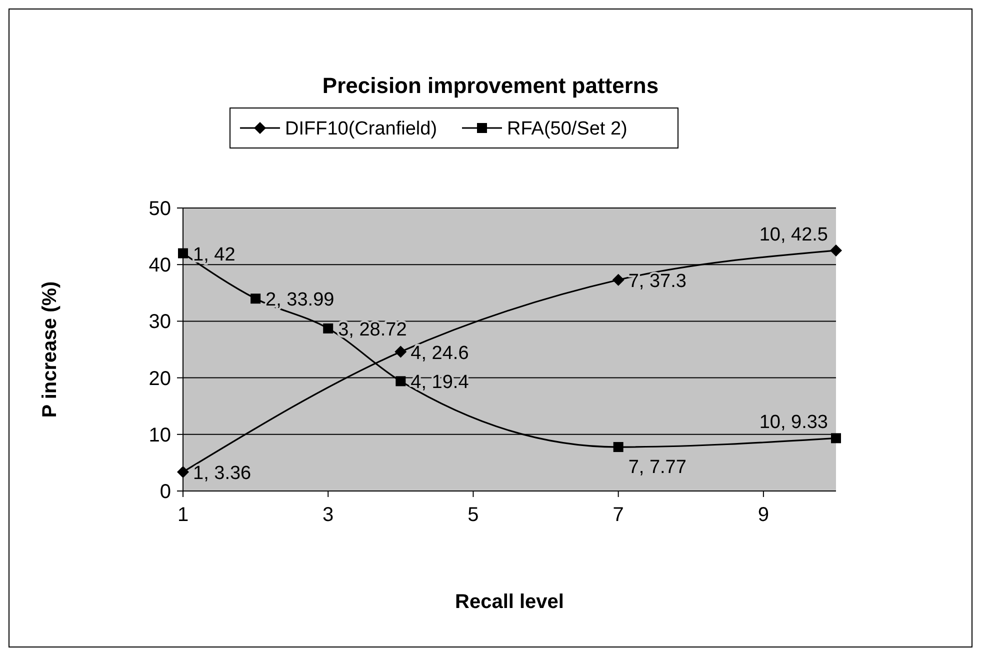 Image resolution: width=981 pixels, height=657 pixels. Describe the element at coordinates (764, 515) in the screenshot. I see `x-tick-label: 9` at that location.